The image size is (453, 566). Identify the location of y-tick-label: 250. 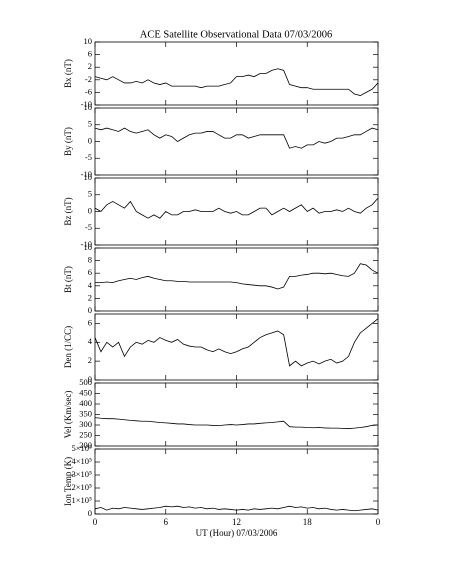
(85, 434).